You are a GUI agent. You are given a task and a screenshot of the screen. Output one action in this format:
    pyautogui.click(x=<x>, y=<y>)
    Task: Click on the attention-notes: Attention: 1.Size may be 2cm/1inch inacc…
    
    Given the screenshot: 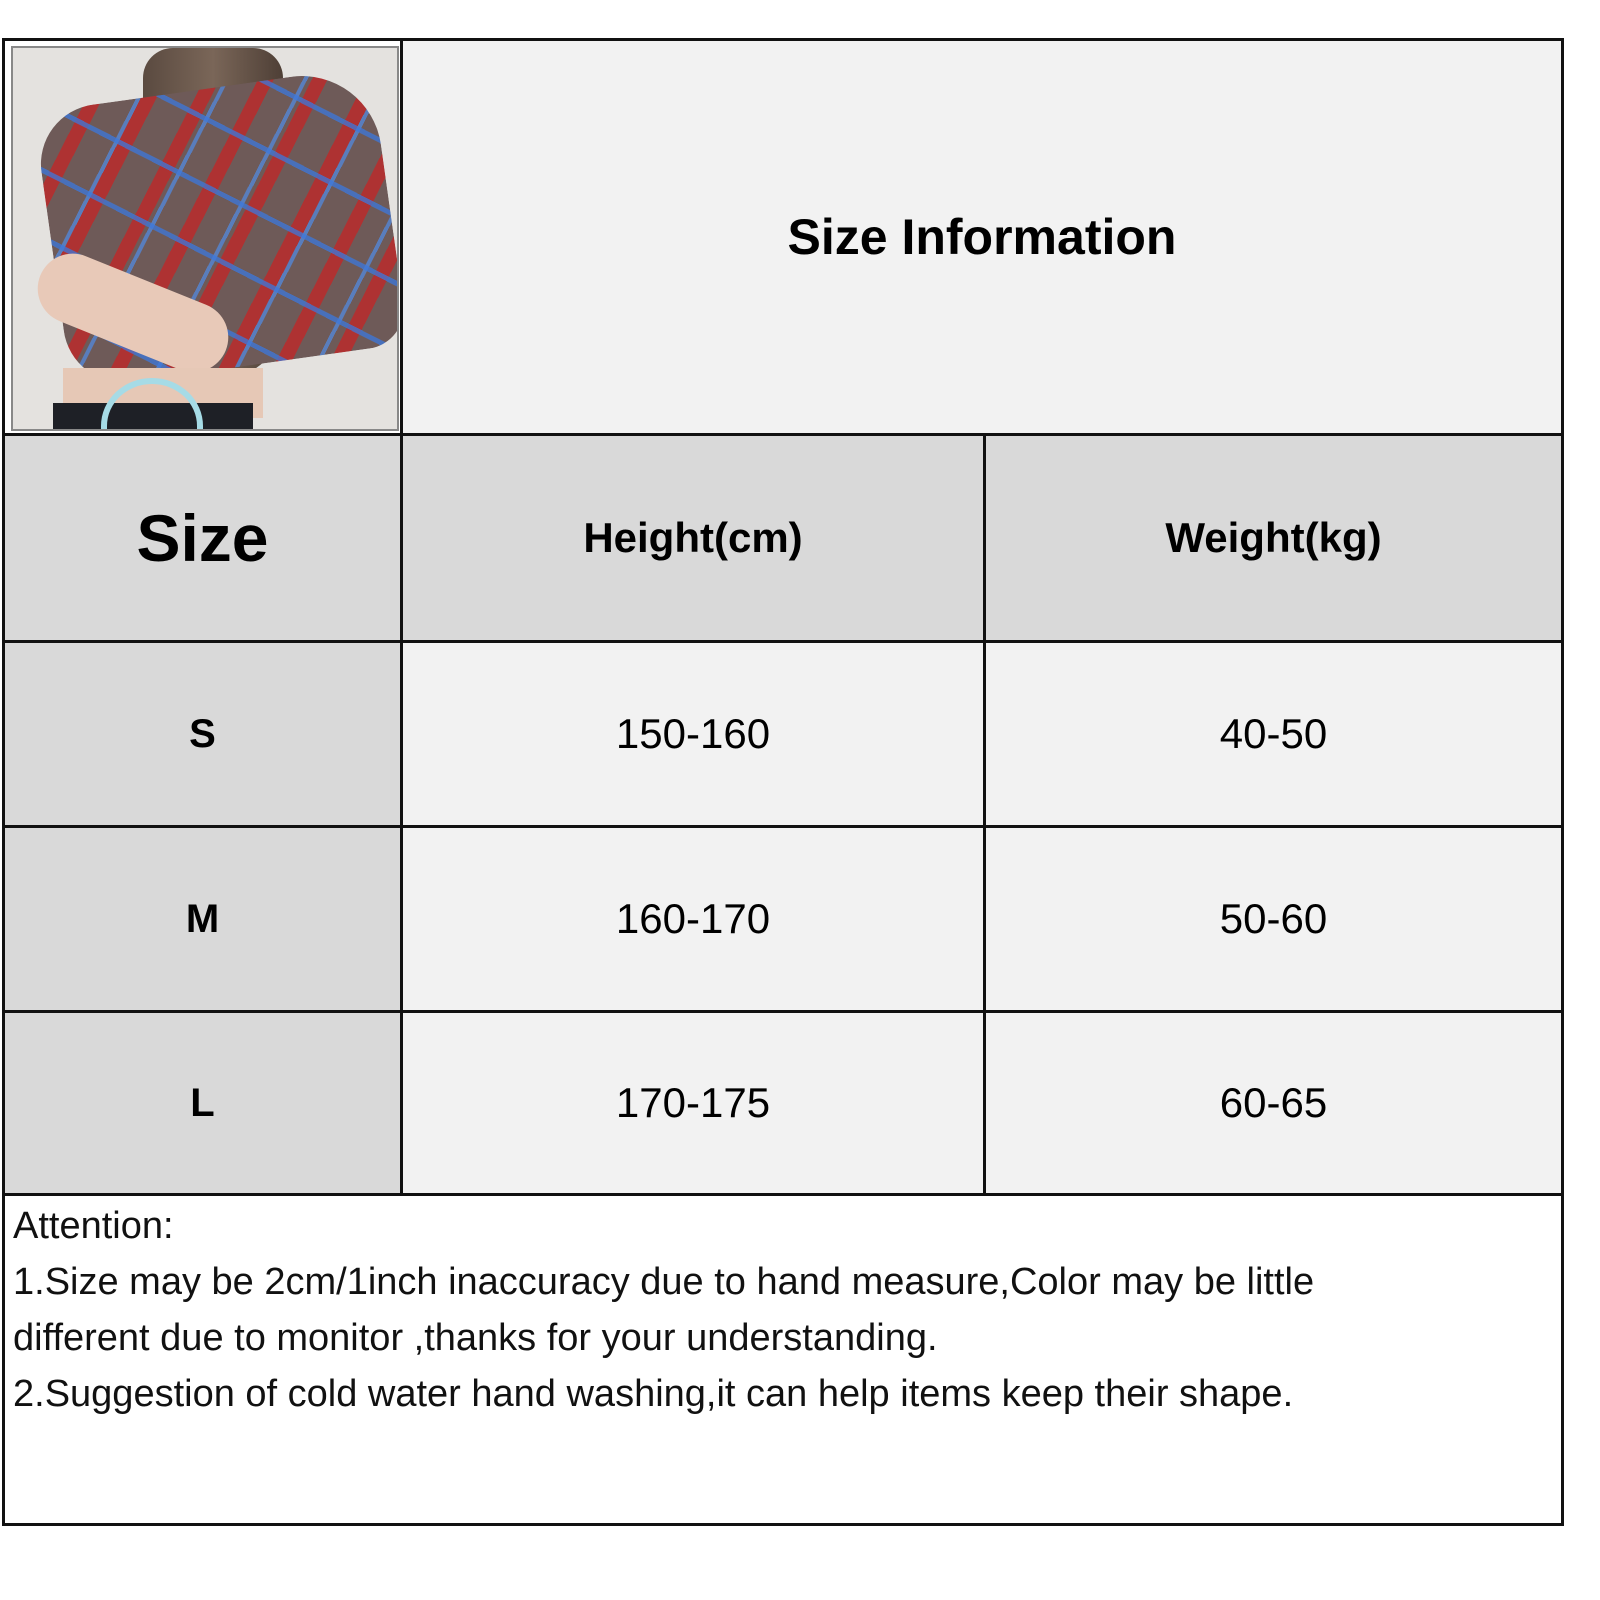 What is the action you would take?
    pyautogui.click(x=783, y=1310)
    